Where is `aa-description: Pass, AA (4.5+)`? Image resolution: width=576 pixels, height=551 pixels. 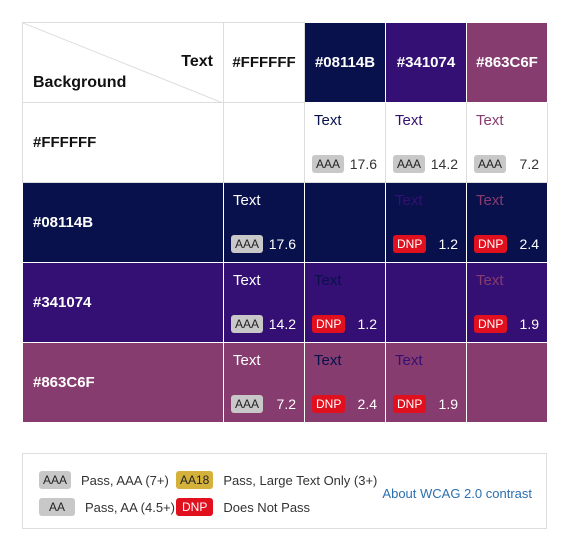
aa-description: Pass, AA (4.5+) is located at coordinates (130, 507).